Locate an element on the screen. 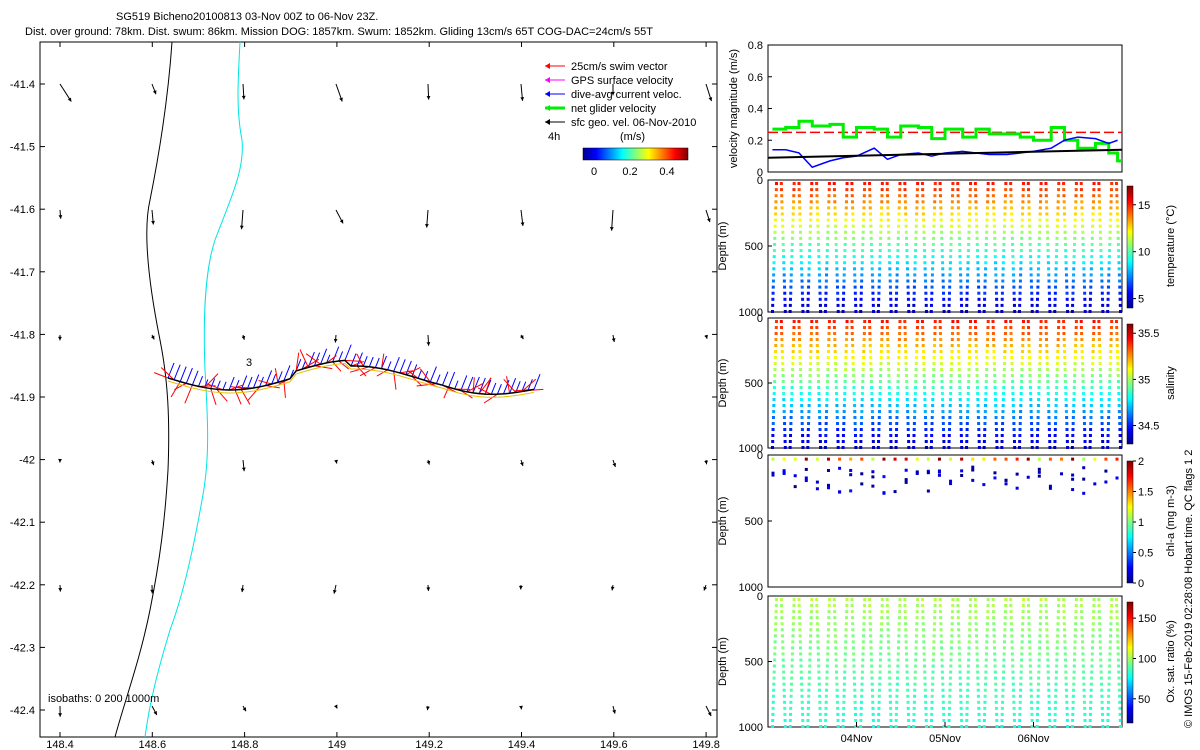 Image resolution: width=1200 pixels, height=750 pixels. legend-arrowhead is located at coordinates (547, 122).